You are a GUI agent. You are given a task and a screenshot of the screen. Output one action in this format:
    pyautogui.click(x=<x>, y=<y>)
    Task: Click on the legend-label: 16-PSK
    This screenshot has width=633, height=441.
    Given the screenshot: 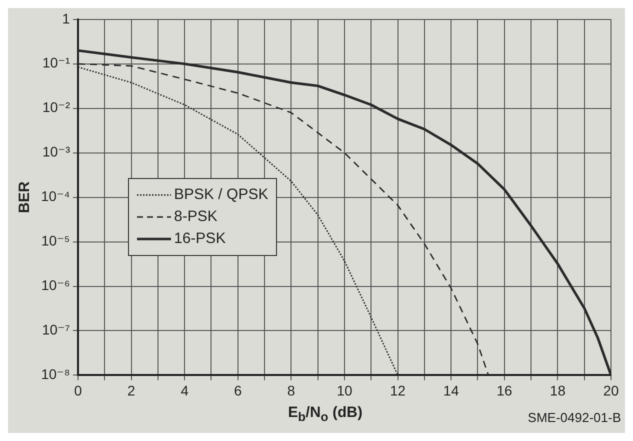 What is the action you would take?
    pyautogui.click(x=200, y=239)
    